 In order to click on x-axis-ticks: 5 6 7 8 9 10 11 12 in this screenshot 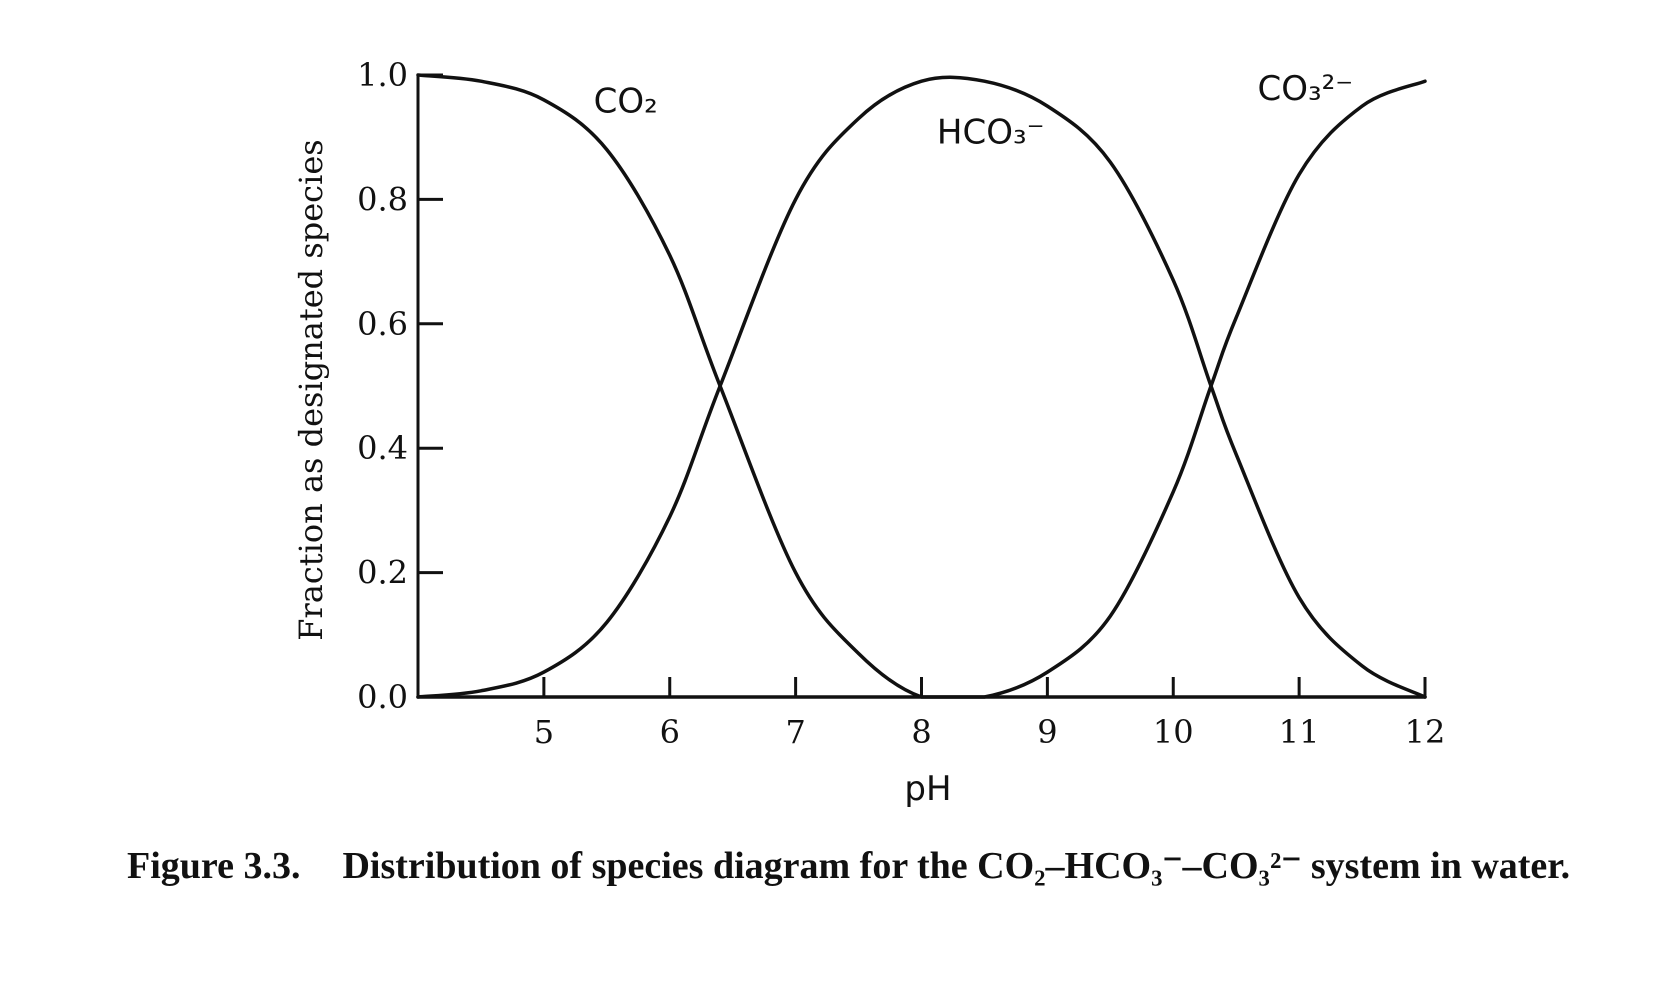, I will do `click(990, 714)`.